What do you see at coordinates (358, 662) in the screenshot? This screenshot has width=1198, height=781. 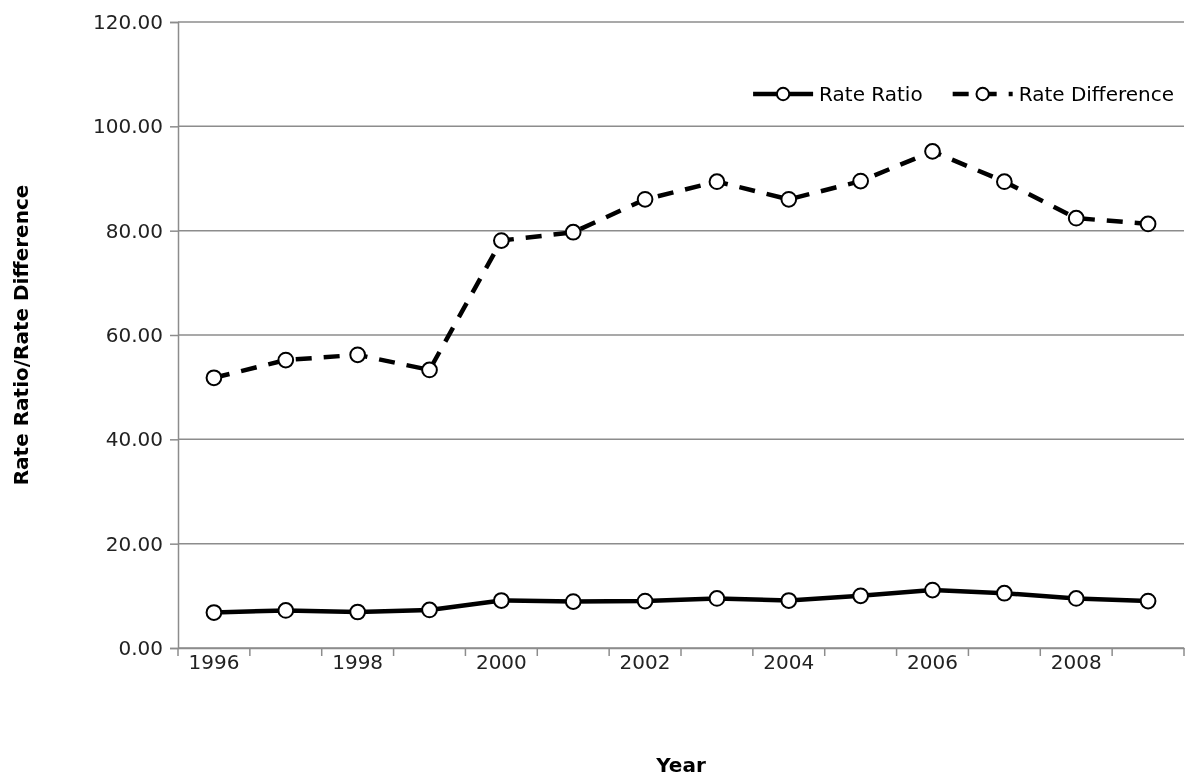 I see `x-tick-label: 1998` at bounding box center [358, 662].